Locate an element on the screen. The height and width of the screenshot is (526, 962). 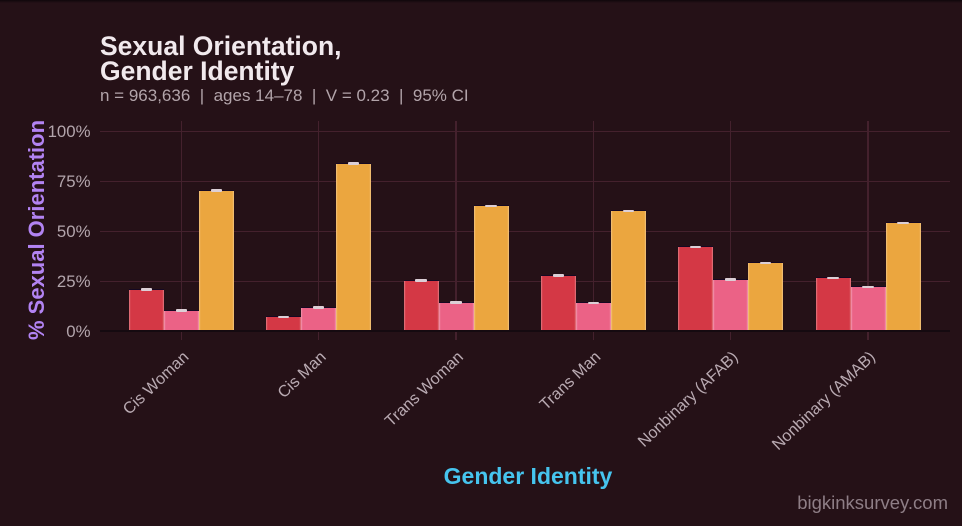
svg-text: Trans Woman is located at coordinates (423, 389).